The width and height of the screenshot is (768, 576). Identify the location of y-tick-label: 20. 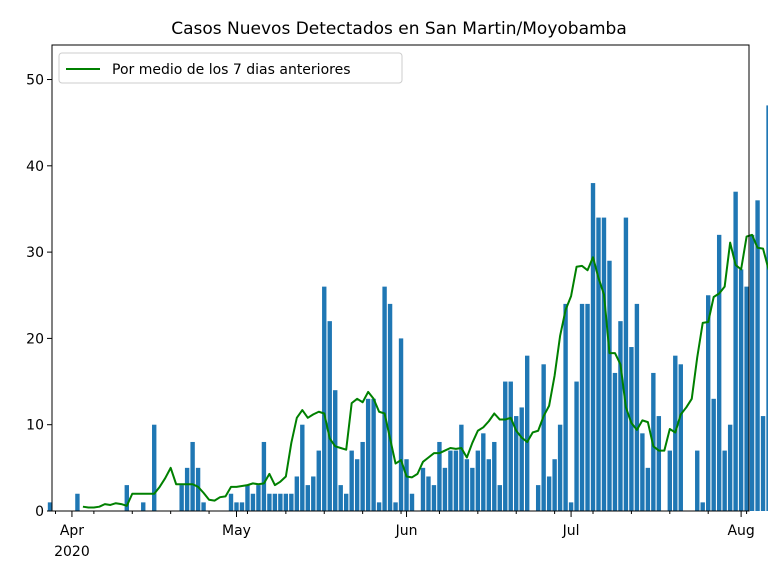
(35, 339).